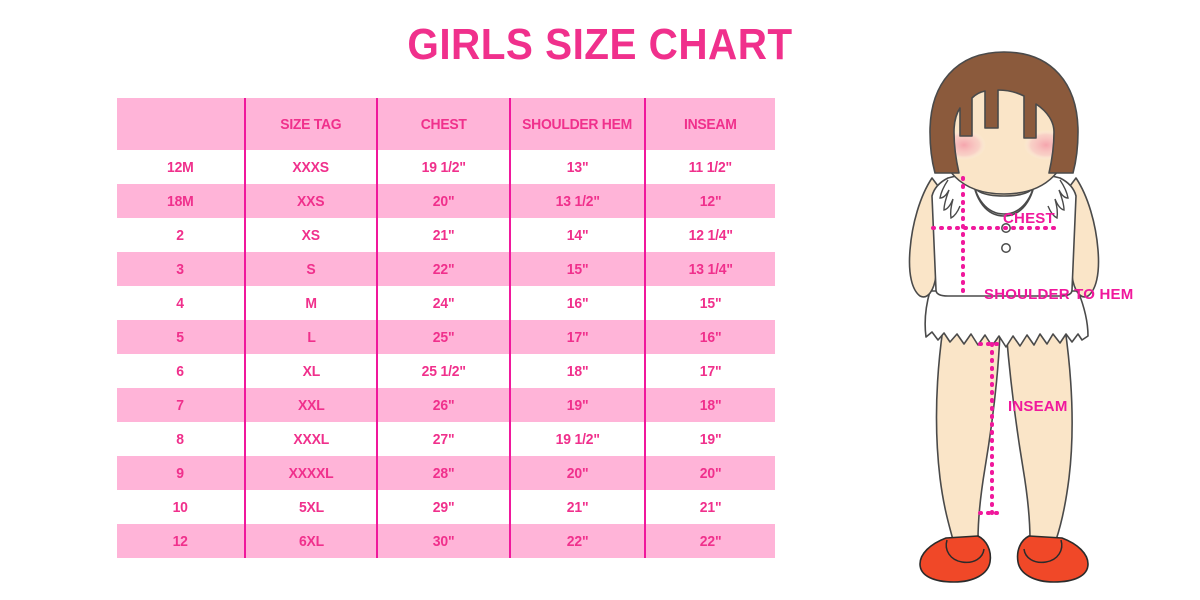 This screenshot has height=600, width=1200. What do you see at coordinates (1038, 406) in the screenshot?
I see `inseam-measurement-label: INSEAM` at bounding box center [1038, 406].